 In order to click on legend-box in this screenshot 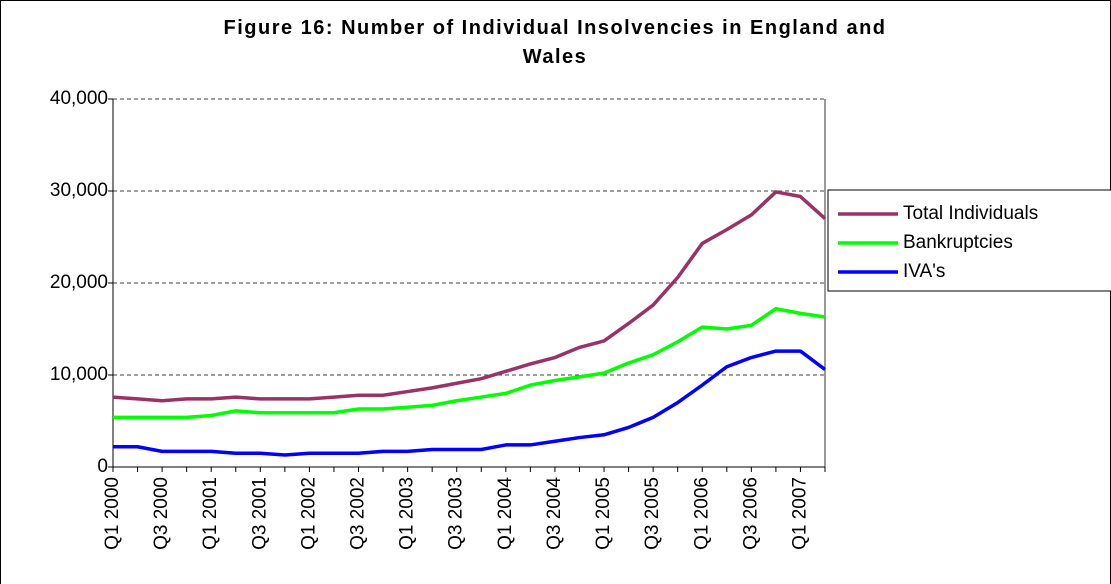, I will do `click(969, 240)`.